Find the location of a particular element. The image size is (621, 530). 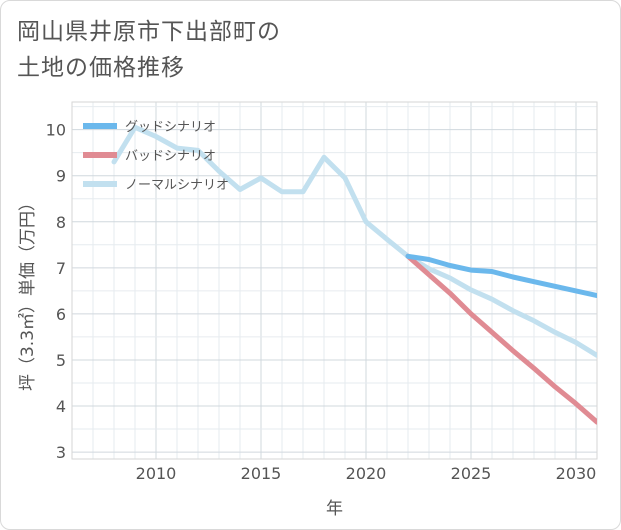

legend-label-0: グッドシナリオ is located at coordinates (170, 127).